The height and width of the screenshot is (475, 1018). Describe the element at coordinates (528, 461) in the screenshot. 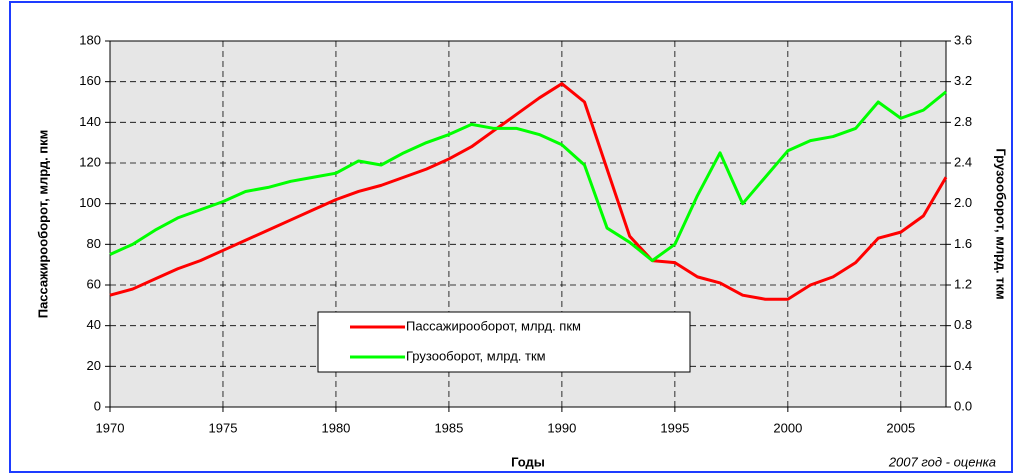

I see `x-axis-label: Годы` at that location.